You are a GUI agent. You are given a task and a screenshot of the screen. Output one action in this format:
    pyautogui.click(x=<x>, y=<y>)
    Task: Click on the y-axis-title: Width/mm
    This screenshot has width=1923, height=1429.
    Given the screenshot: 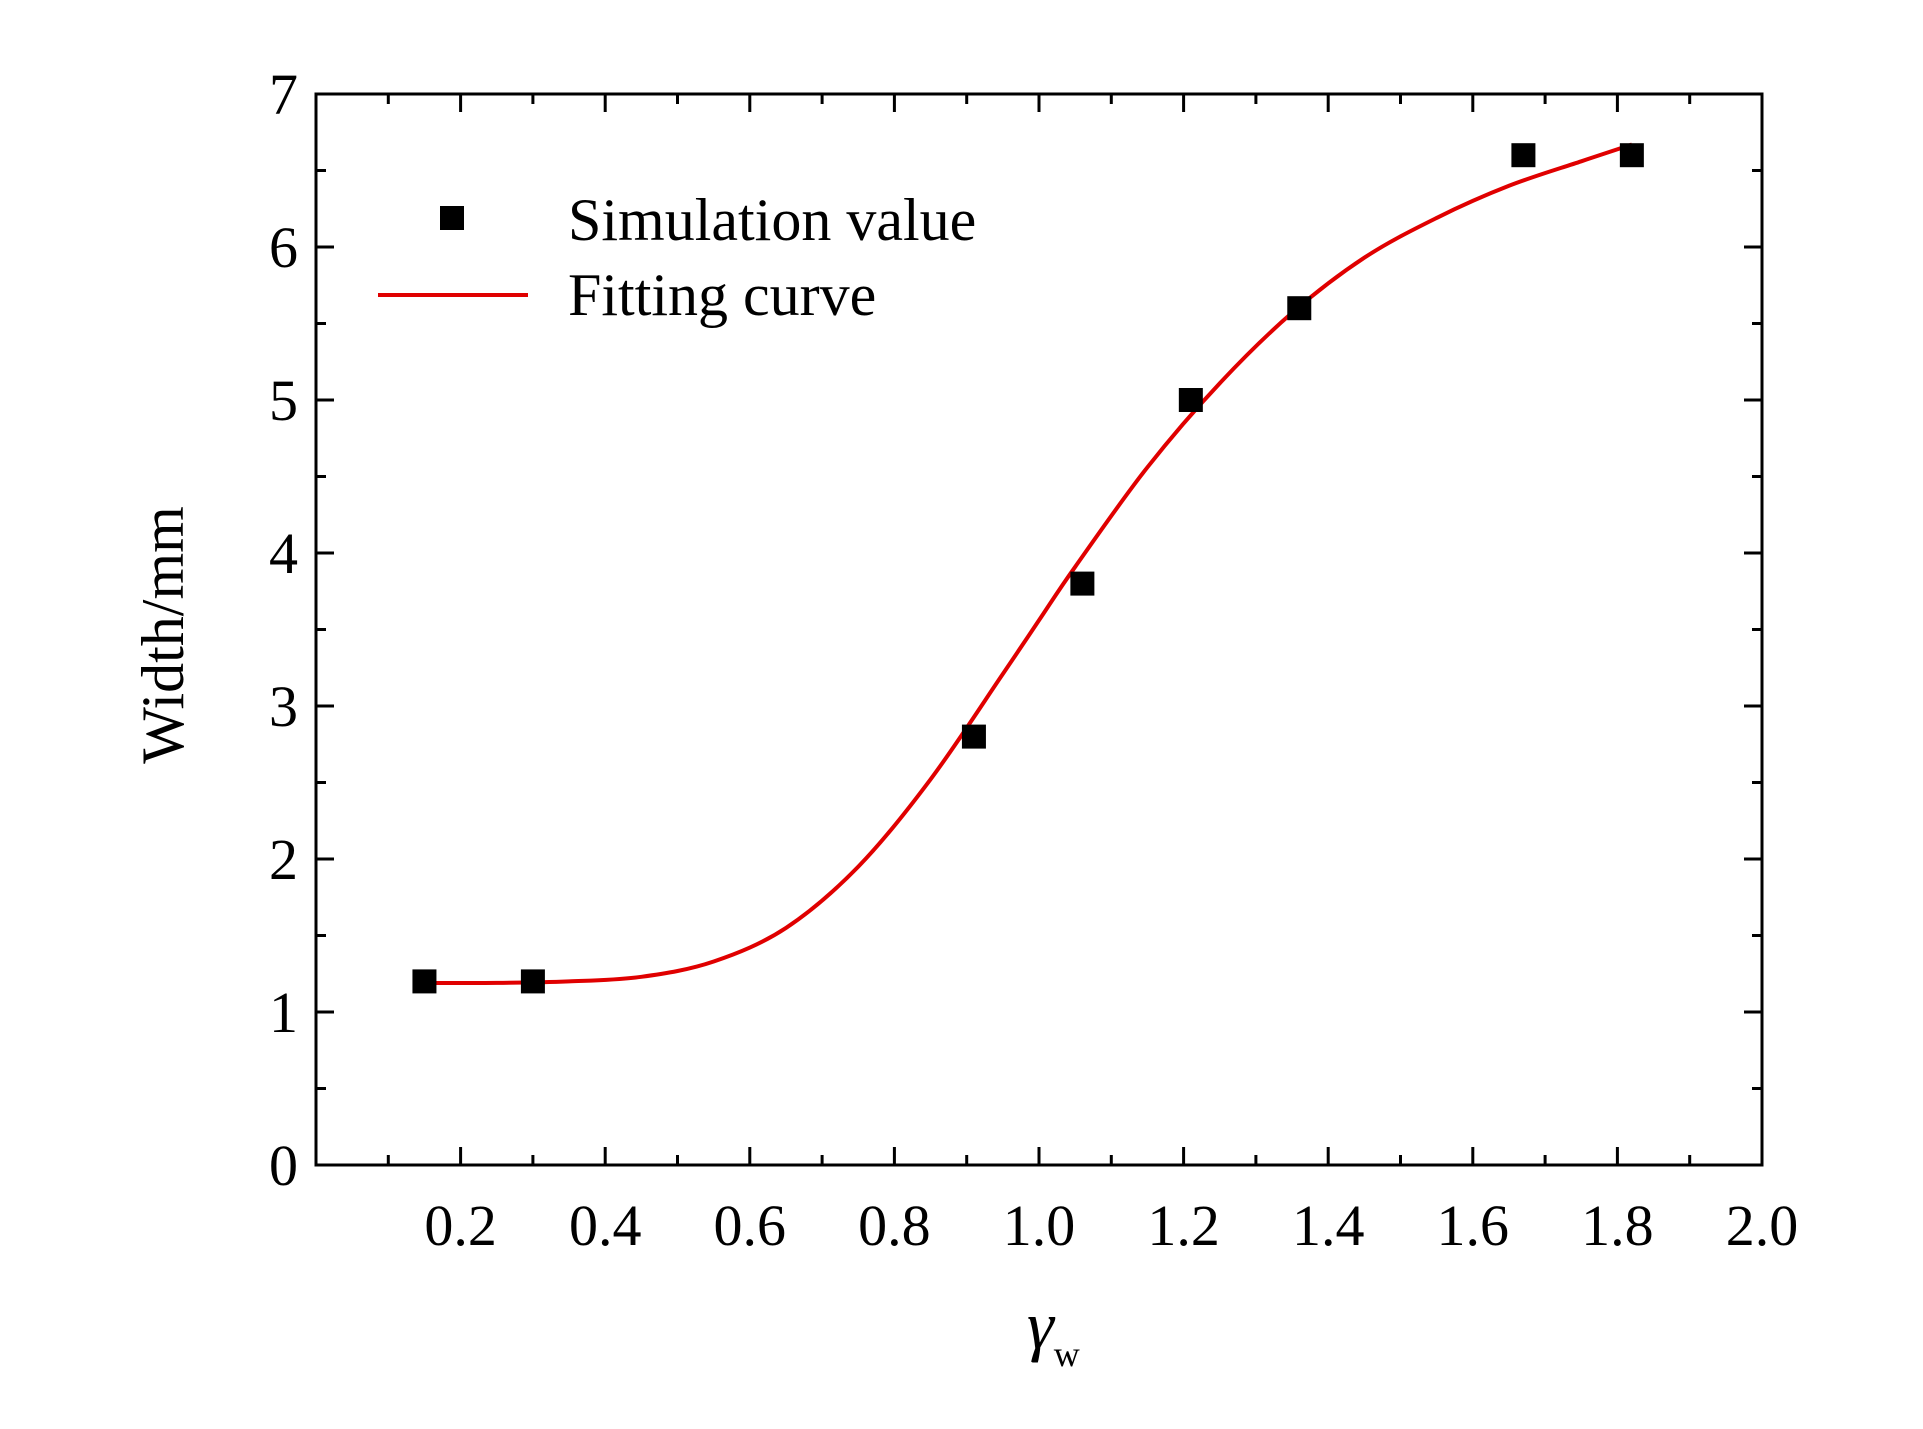 What is the action you would take?
    pyautogui.click(x=163, y=635)
    